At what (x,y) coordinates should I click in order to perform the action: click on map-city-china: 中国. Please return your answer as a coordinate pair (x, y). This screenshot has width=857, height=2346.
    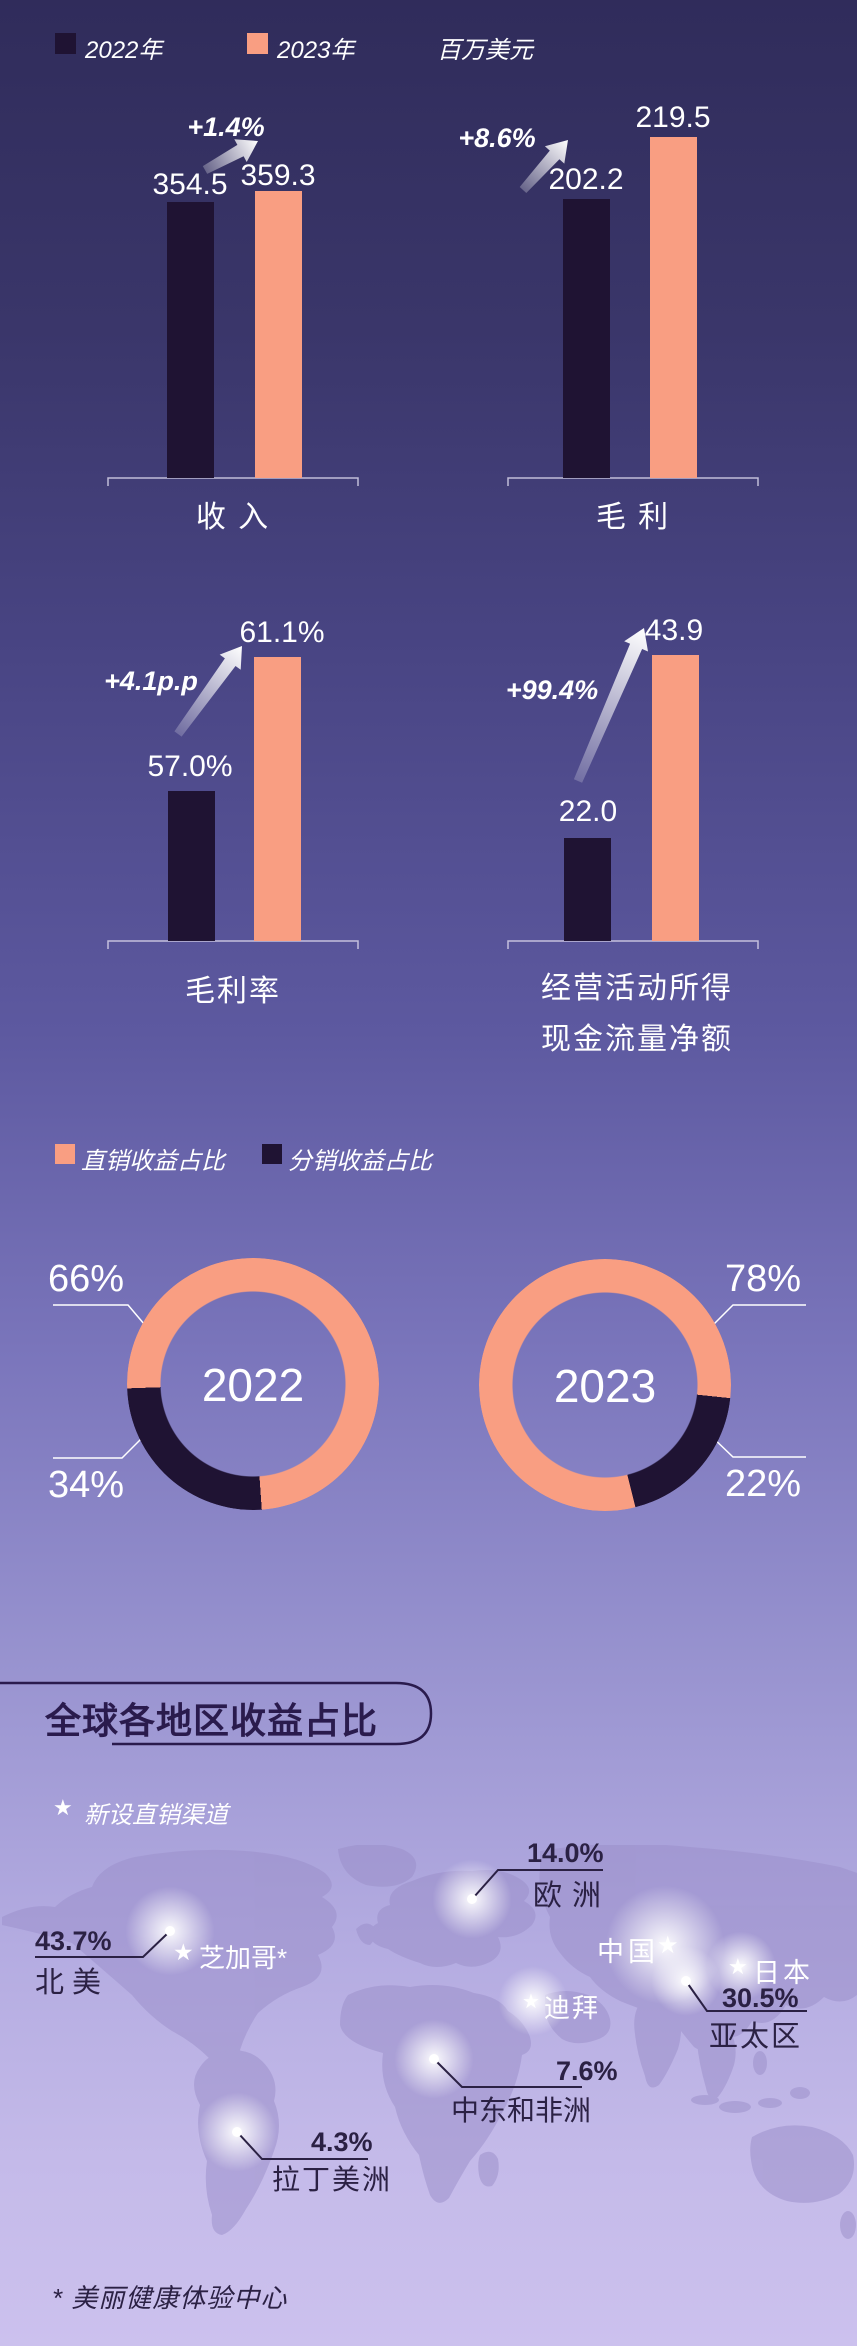
    Looking at the image, I should click on (628, 1952).